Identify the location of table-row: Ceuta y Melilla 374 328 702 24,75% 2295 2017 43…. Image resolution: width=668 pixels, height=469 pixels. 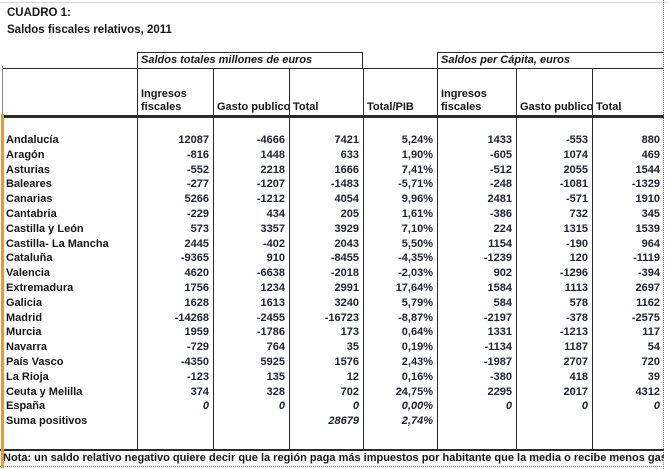
(333, 392).